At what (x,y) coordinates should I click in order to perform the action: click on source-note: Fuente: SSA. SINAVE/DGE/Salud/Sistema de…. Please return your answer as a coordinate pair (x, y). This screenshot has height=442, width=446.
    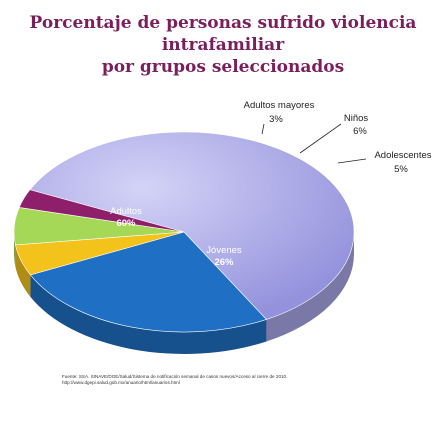
    Looking at the image, I should click on (247, 380).